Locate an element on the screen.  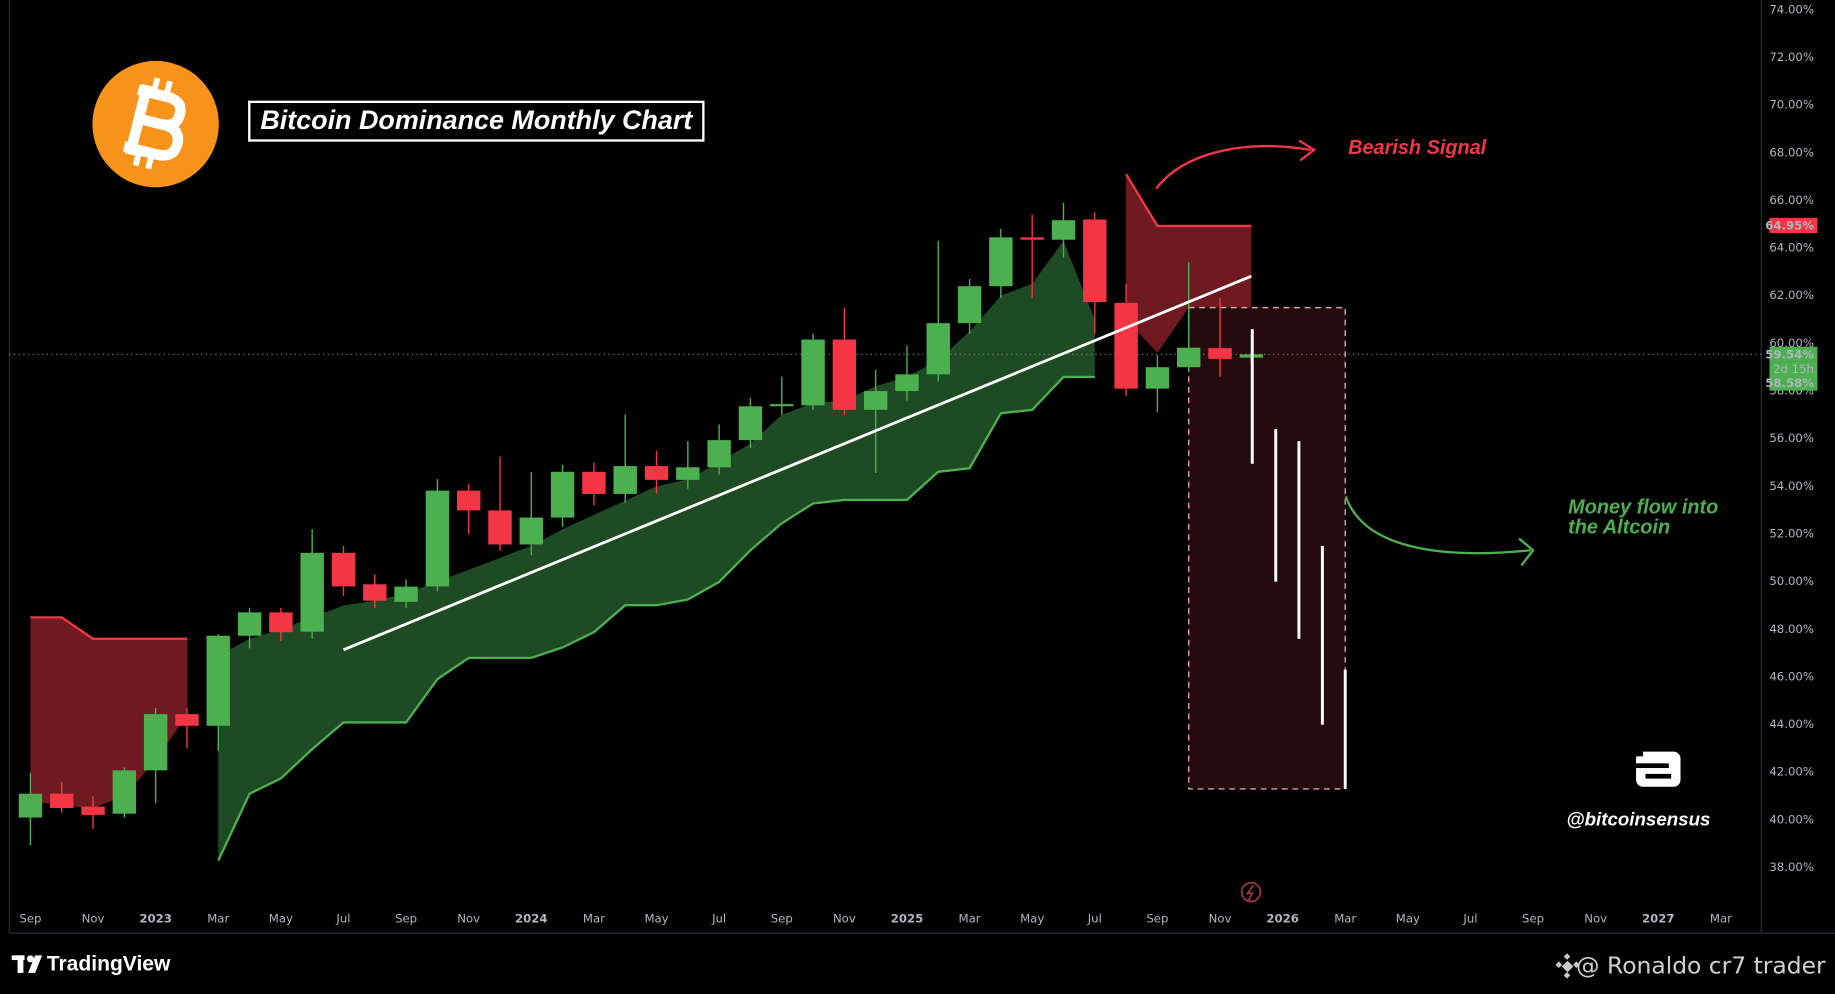
platform-name: TradingView is located at coordinates (109, 963).